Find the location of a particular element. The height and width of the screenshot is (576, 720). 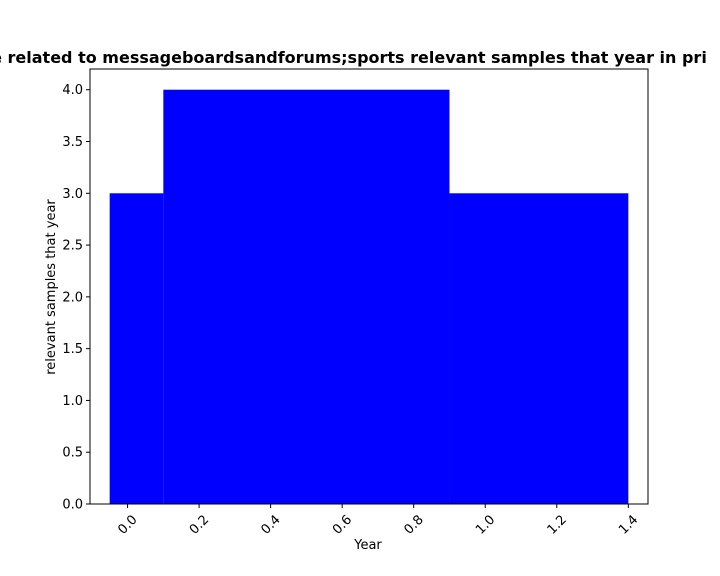

y-axis: 0.0 0.5 1.0 1.5 2.0 2.5 3.0 3.5 4.0 is located at coordinates (76, 298).